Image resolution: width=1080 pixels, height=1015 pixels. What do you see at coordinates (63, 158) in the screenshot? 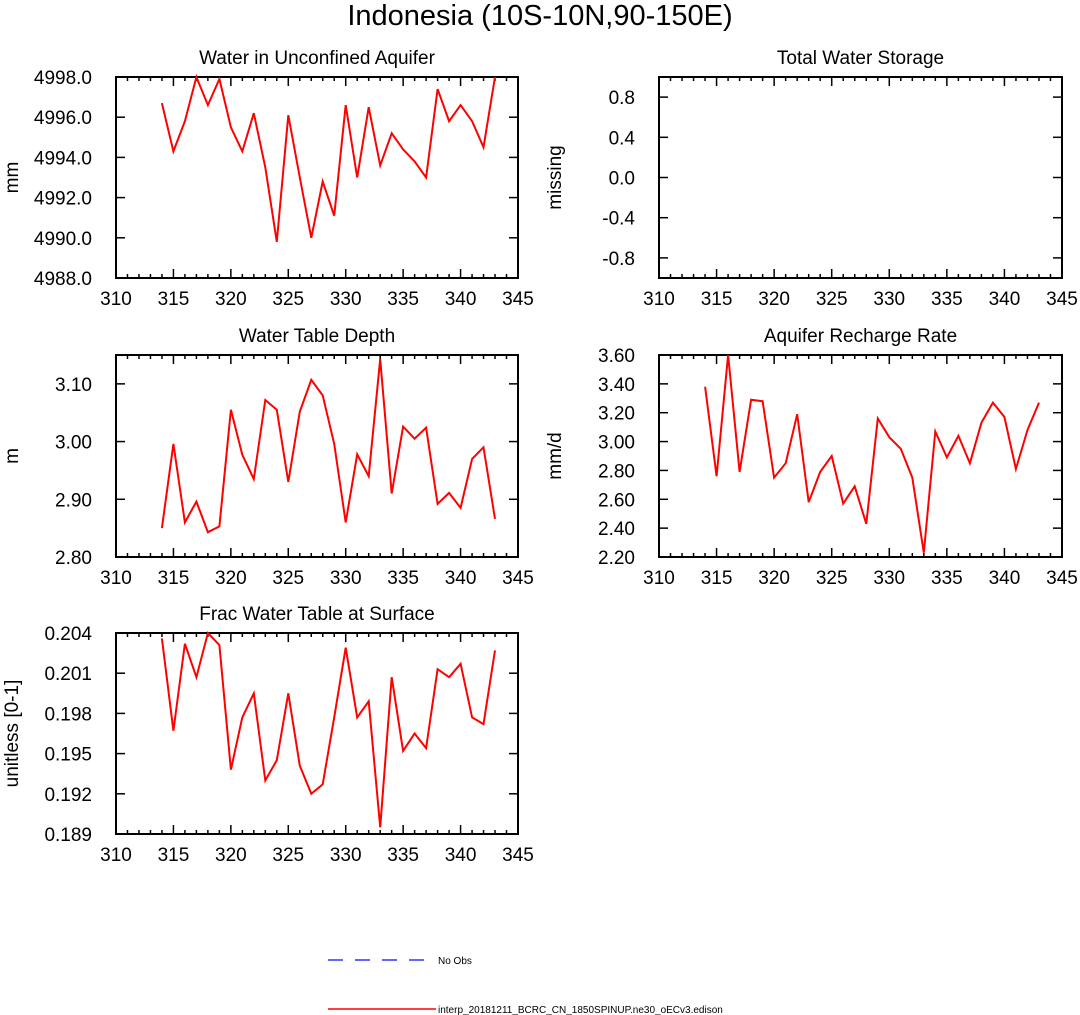
I see `y-tick-label: 4994.0` at bounding box center [63, 158].